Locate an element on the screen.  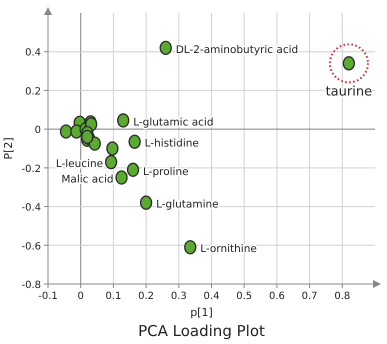
annotation: L-glutamic acid is located at coordinates (173, 122).